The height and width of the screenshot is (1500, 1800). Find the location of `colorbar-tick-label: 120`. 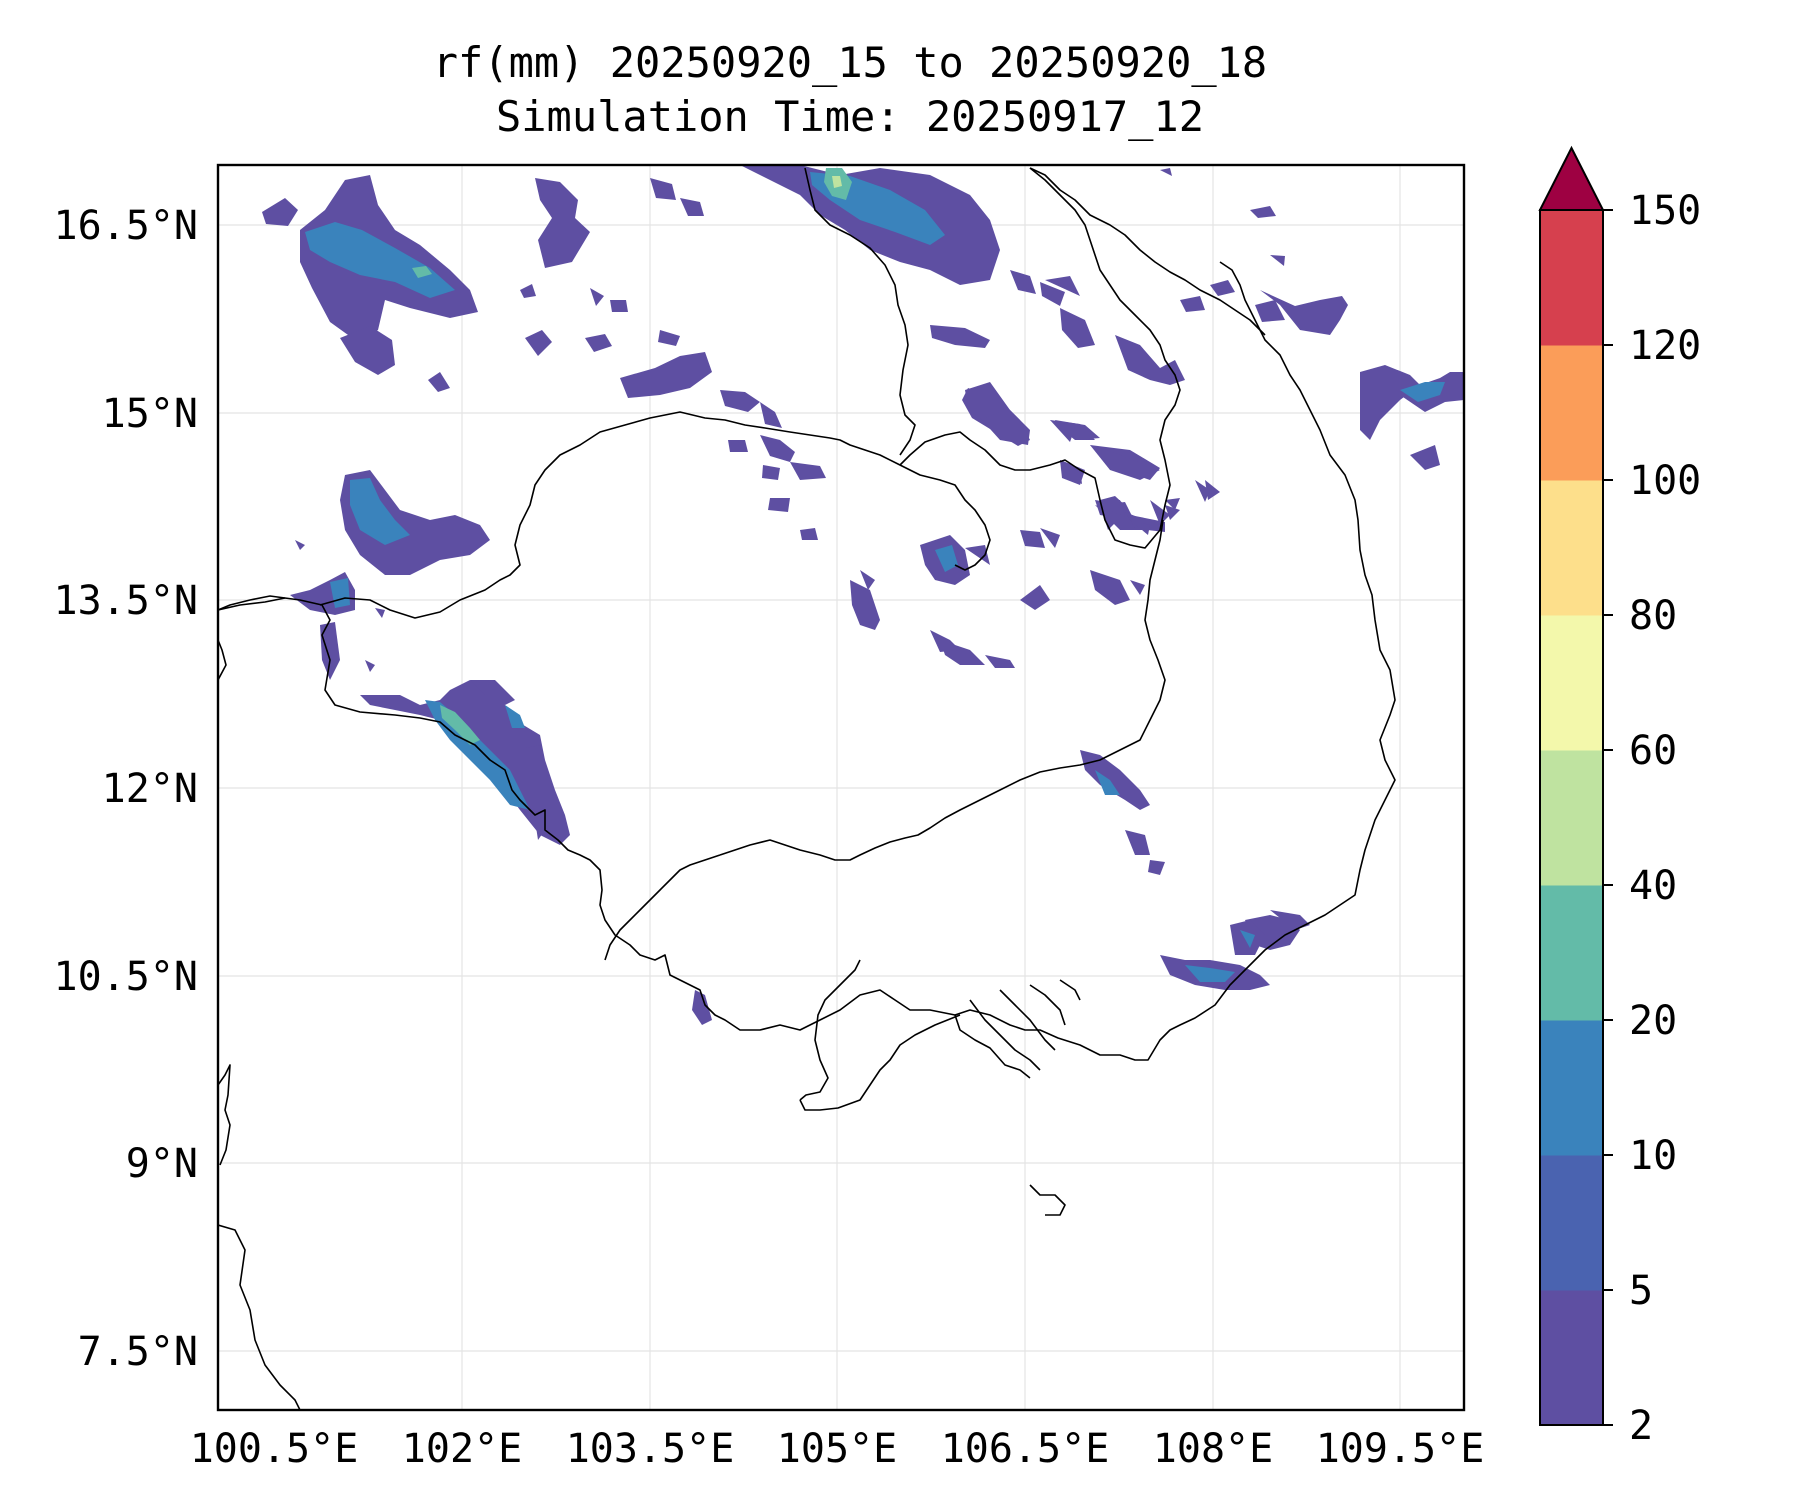

colorbar-tick-label: 120 is located at coordinates (1665, 346).